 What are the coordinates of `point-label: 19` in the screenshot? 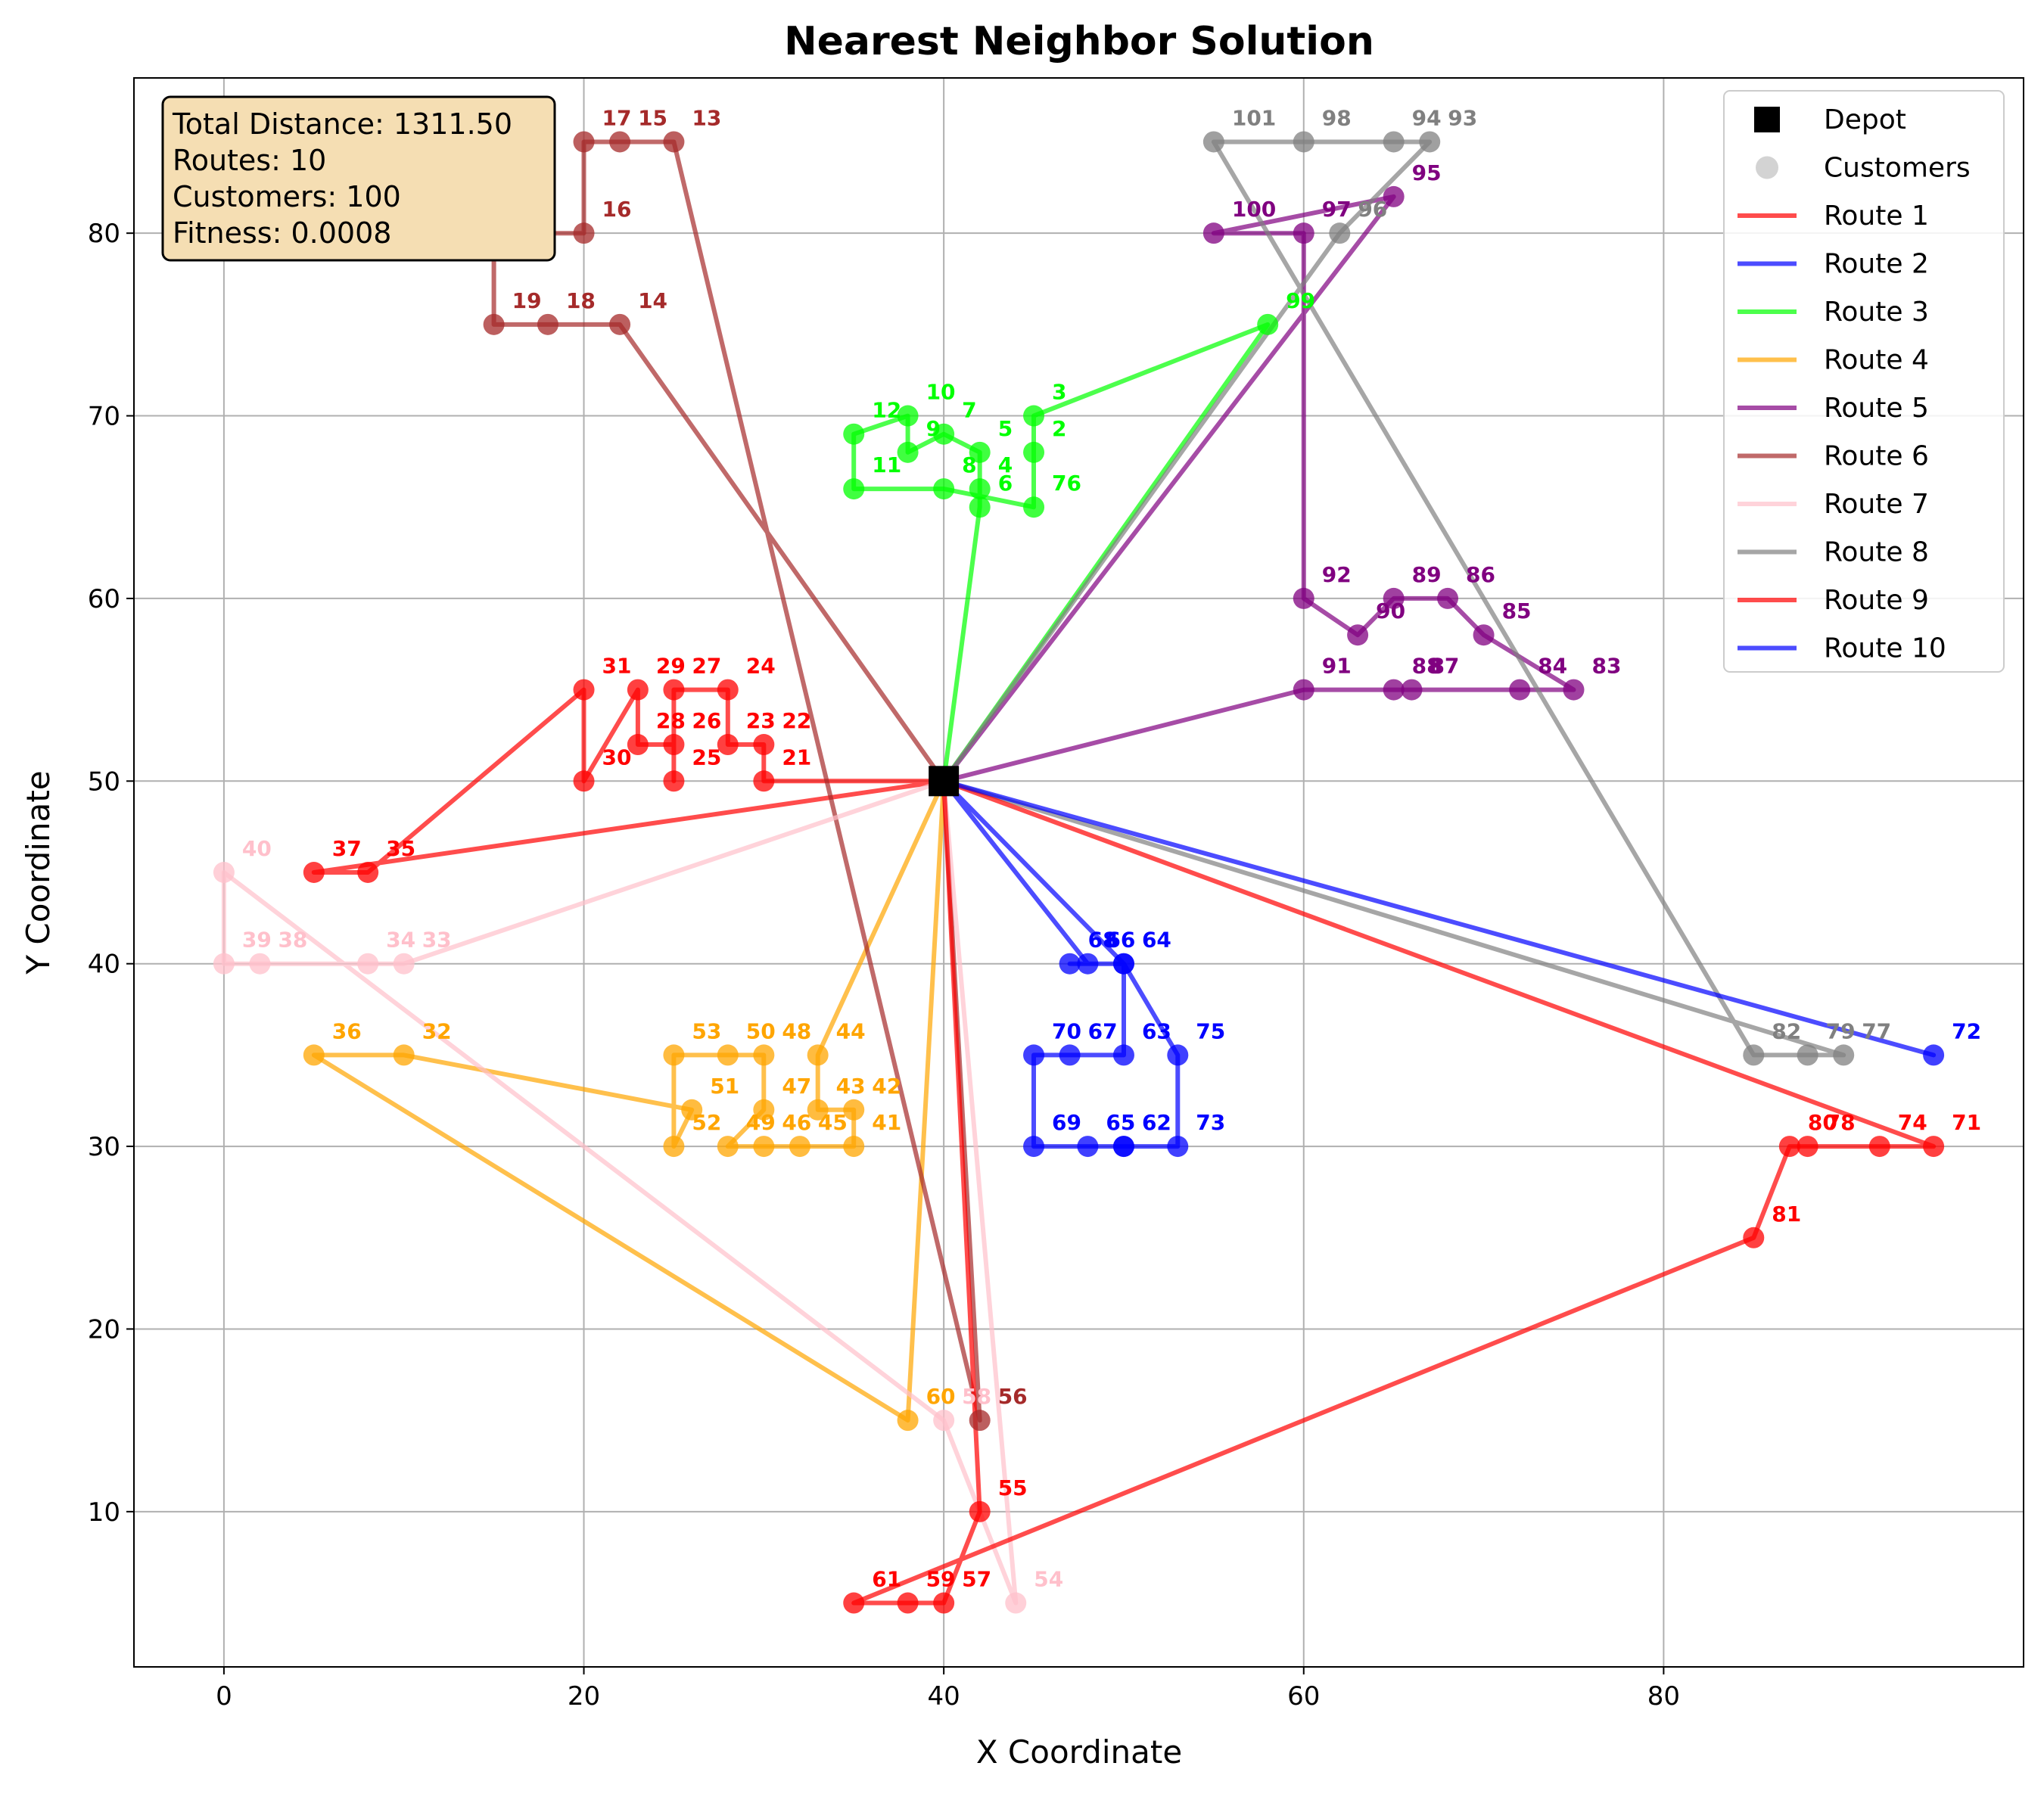 It's located at (527, 300).